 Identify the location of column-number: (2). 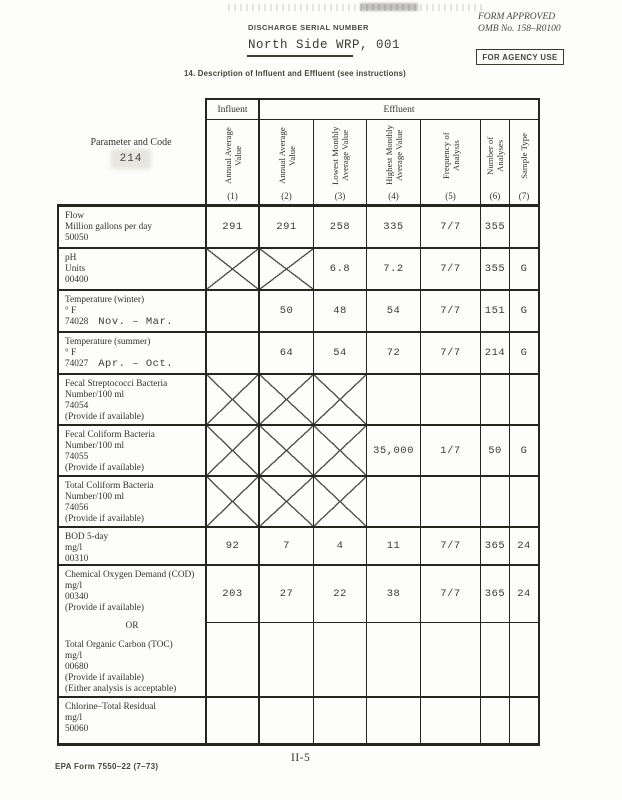
(286, 196).